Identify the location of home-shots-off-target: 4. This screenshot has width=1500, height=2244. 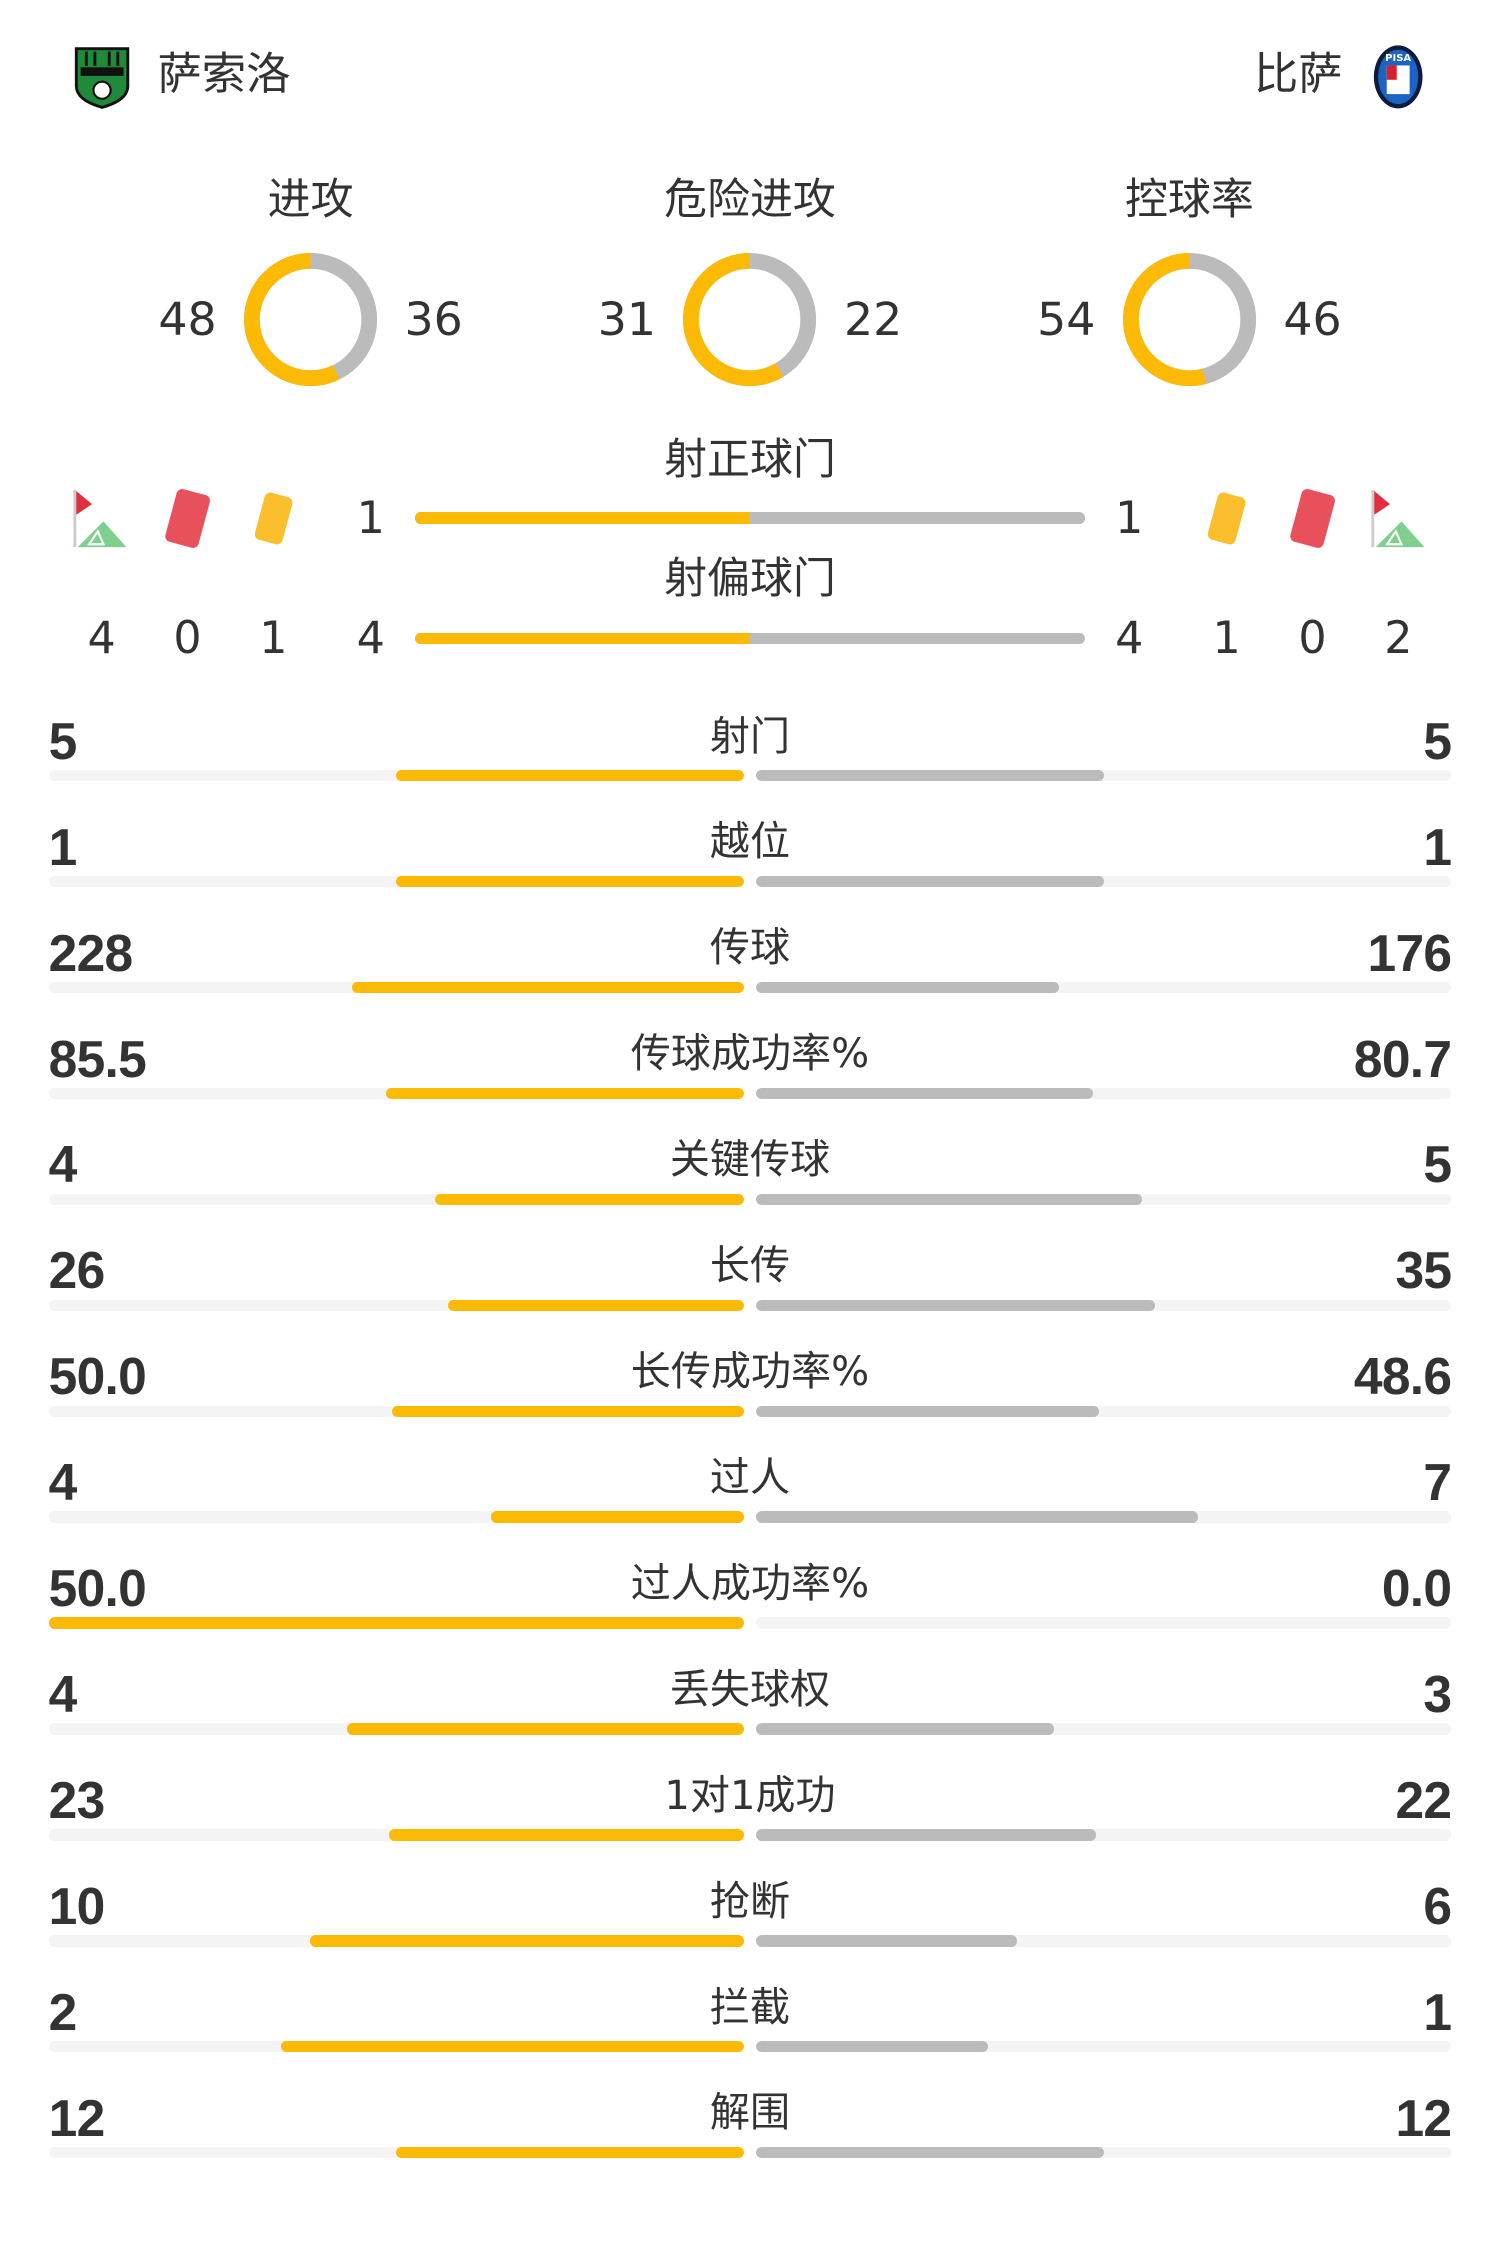
(370, 638).